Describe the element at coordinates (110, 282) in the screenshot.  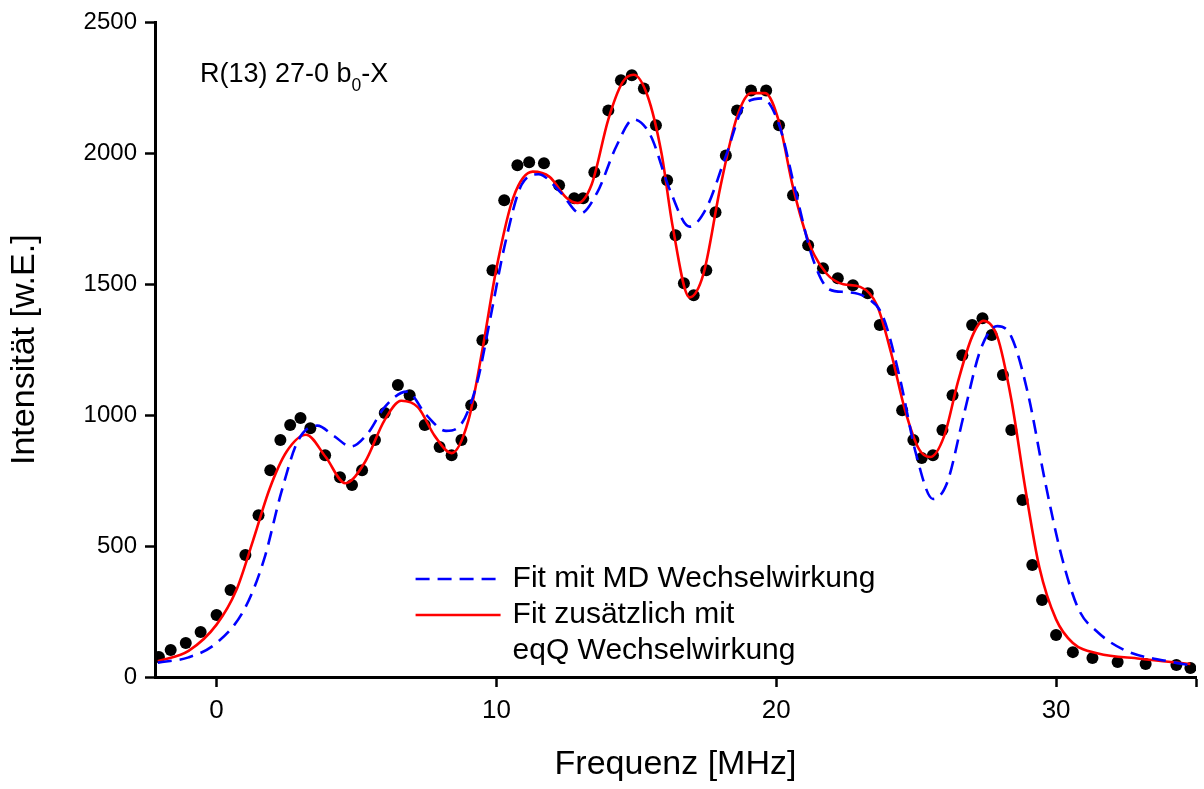
I see `y-tick-label: 1500` at that location.